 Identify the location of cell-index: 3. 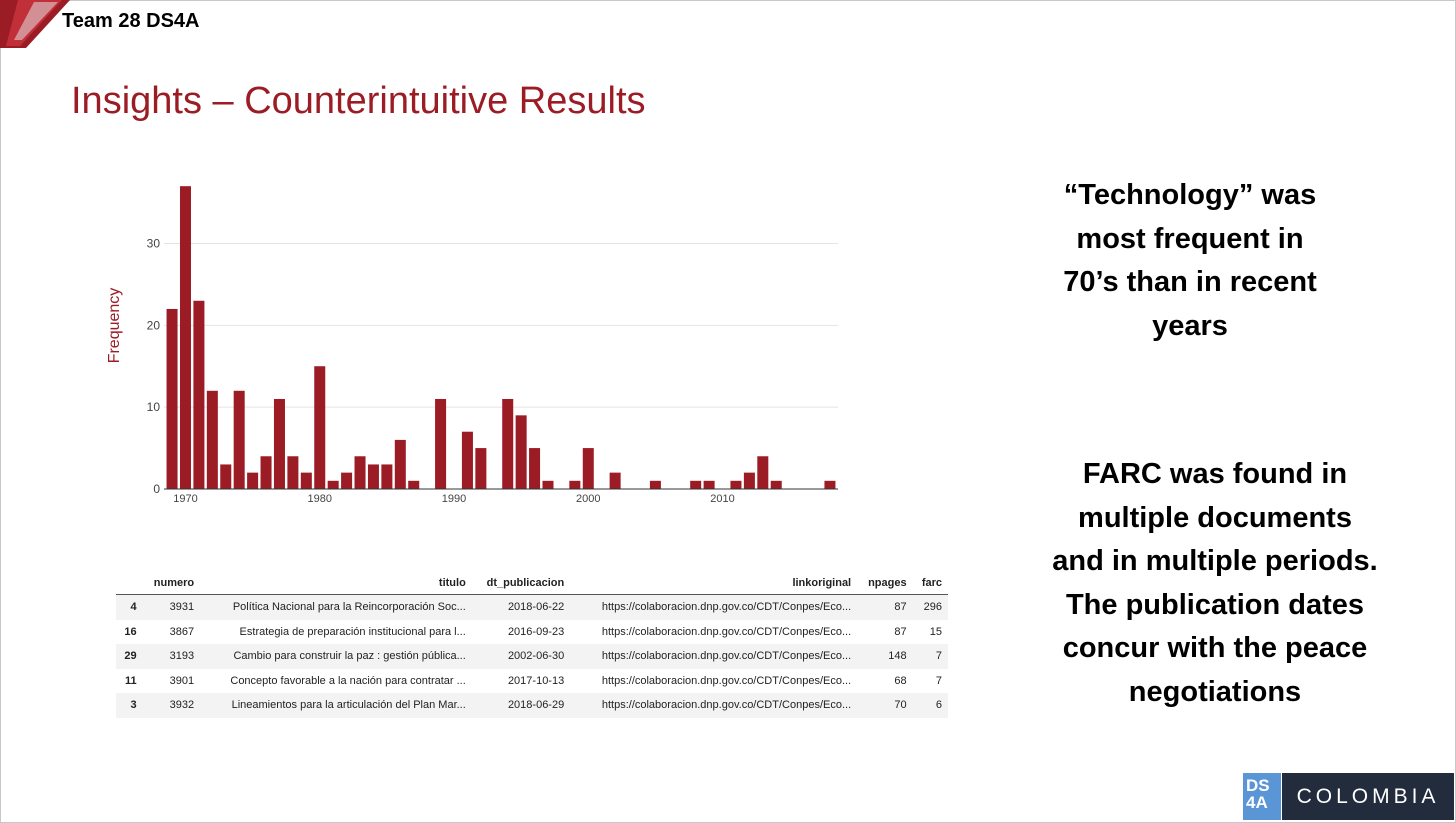
(129, 705).